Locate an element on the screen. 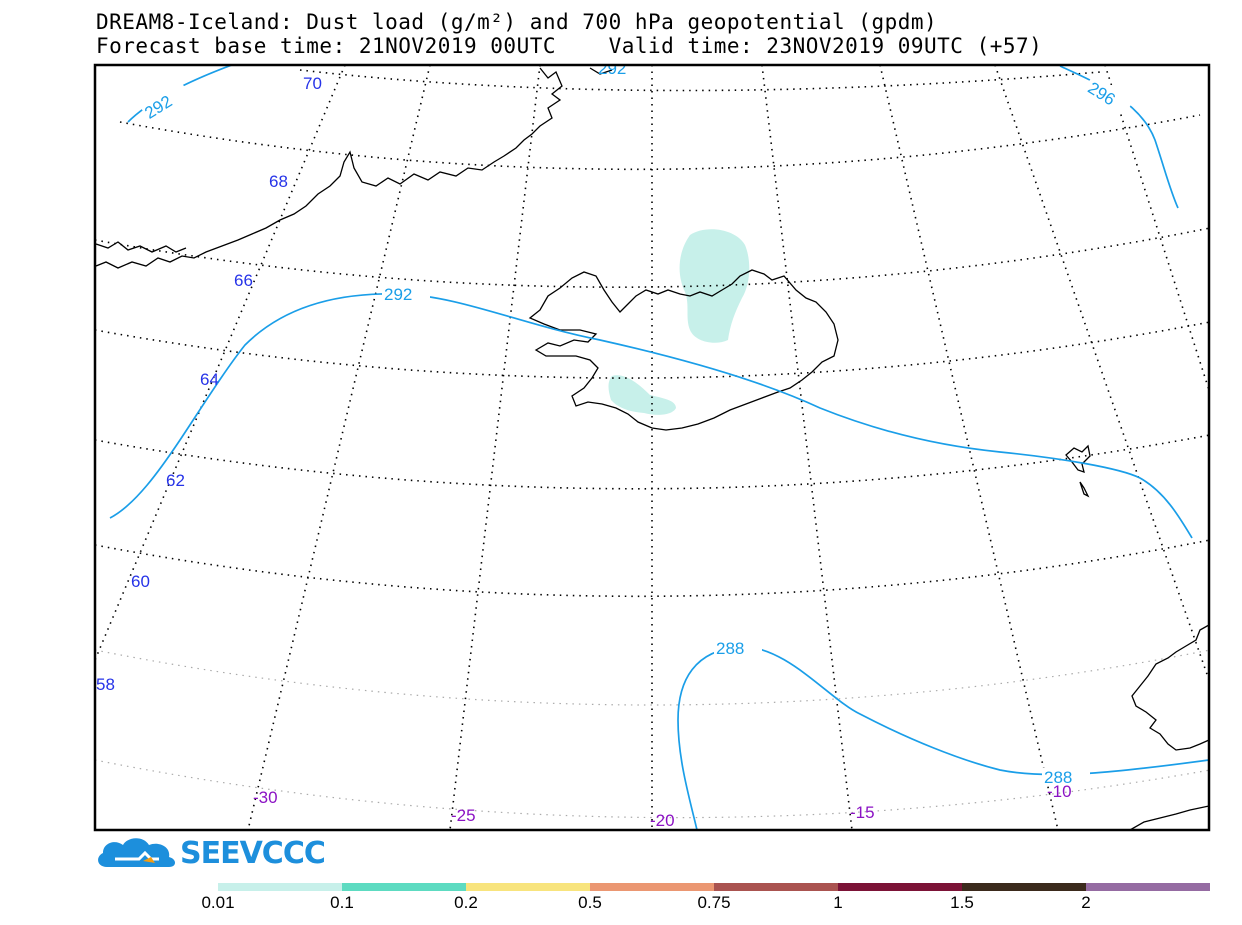 The width and height of the screenshot is (1242, 925). contour-label-292-top-partial: 292 is located at coordinates (612, 68).